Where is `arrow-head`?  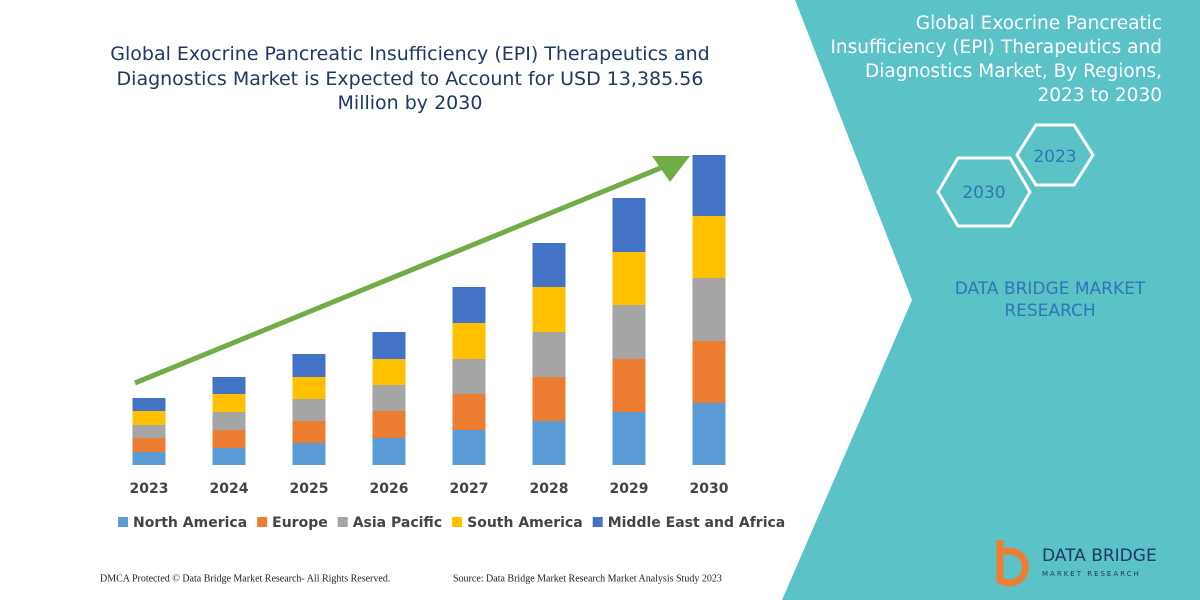
arrow-head is located at coordinates (671, 169).